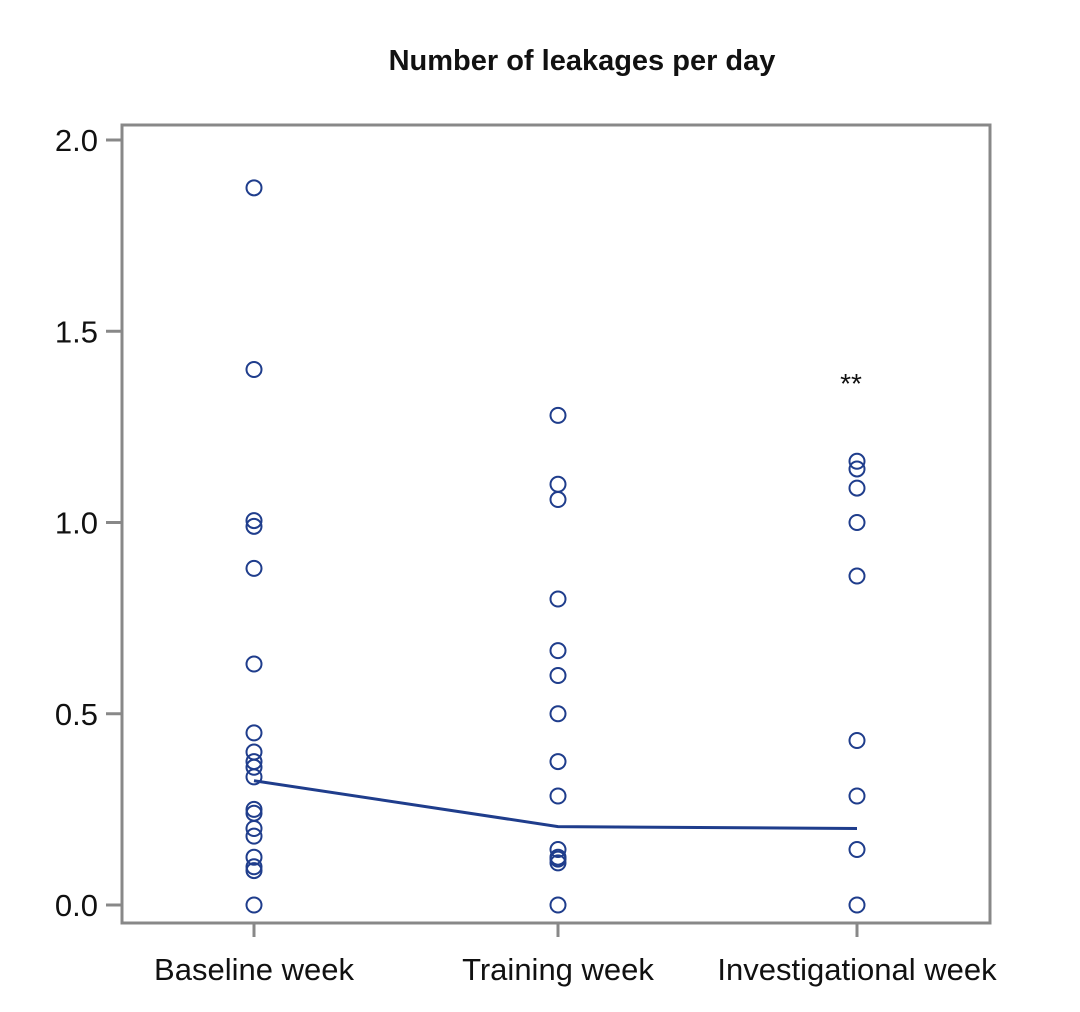 The image size is (1080, 1012). What do you see at coordinates (76, 714) in the screenshot?
I see `y-tick-label: 0.5` at bounding box center [76, 714].